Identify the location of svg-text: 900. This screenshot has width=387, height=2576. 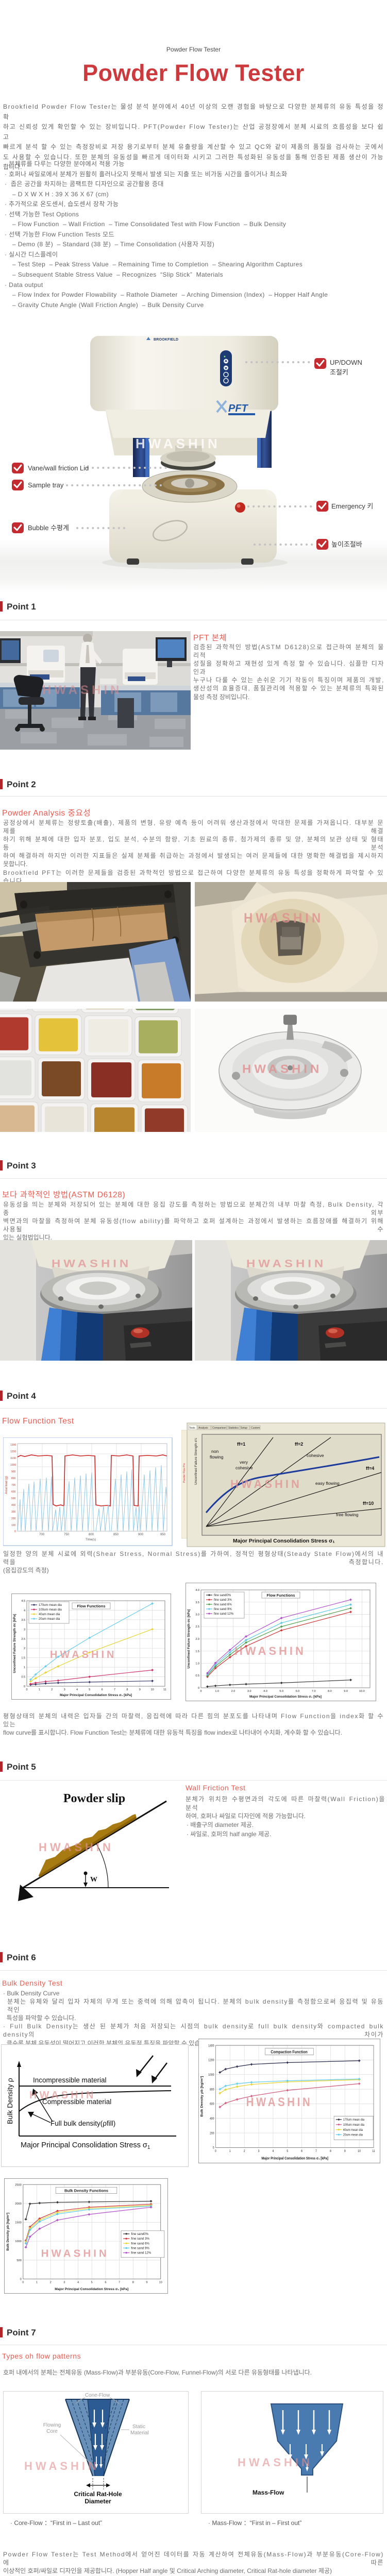
(141, 1534).